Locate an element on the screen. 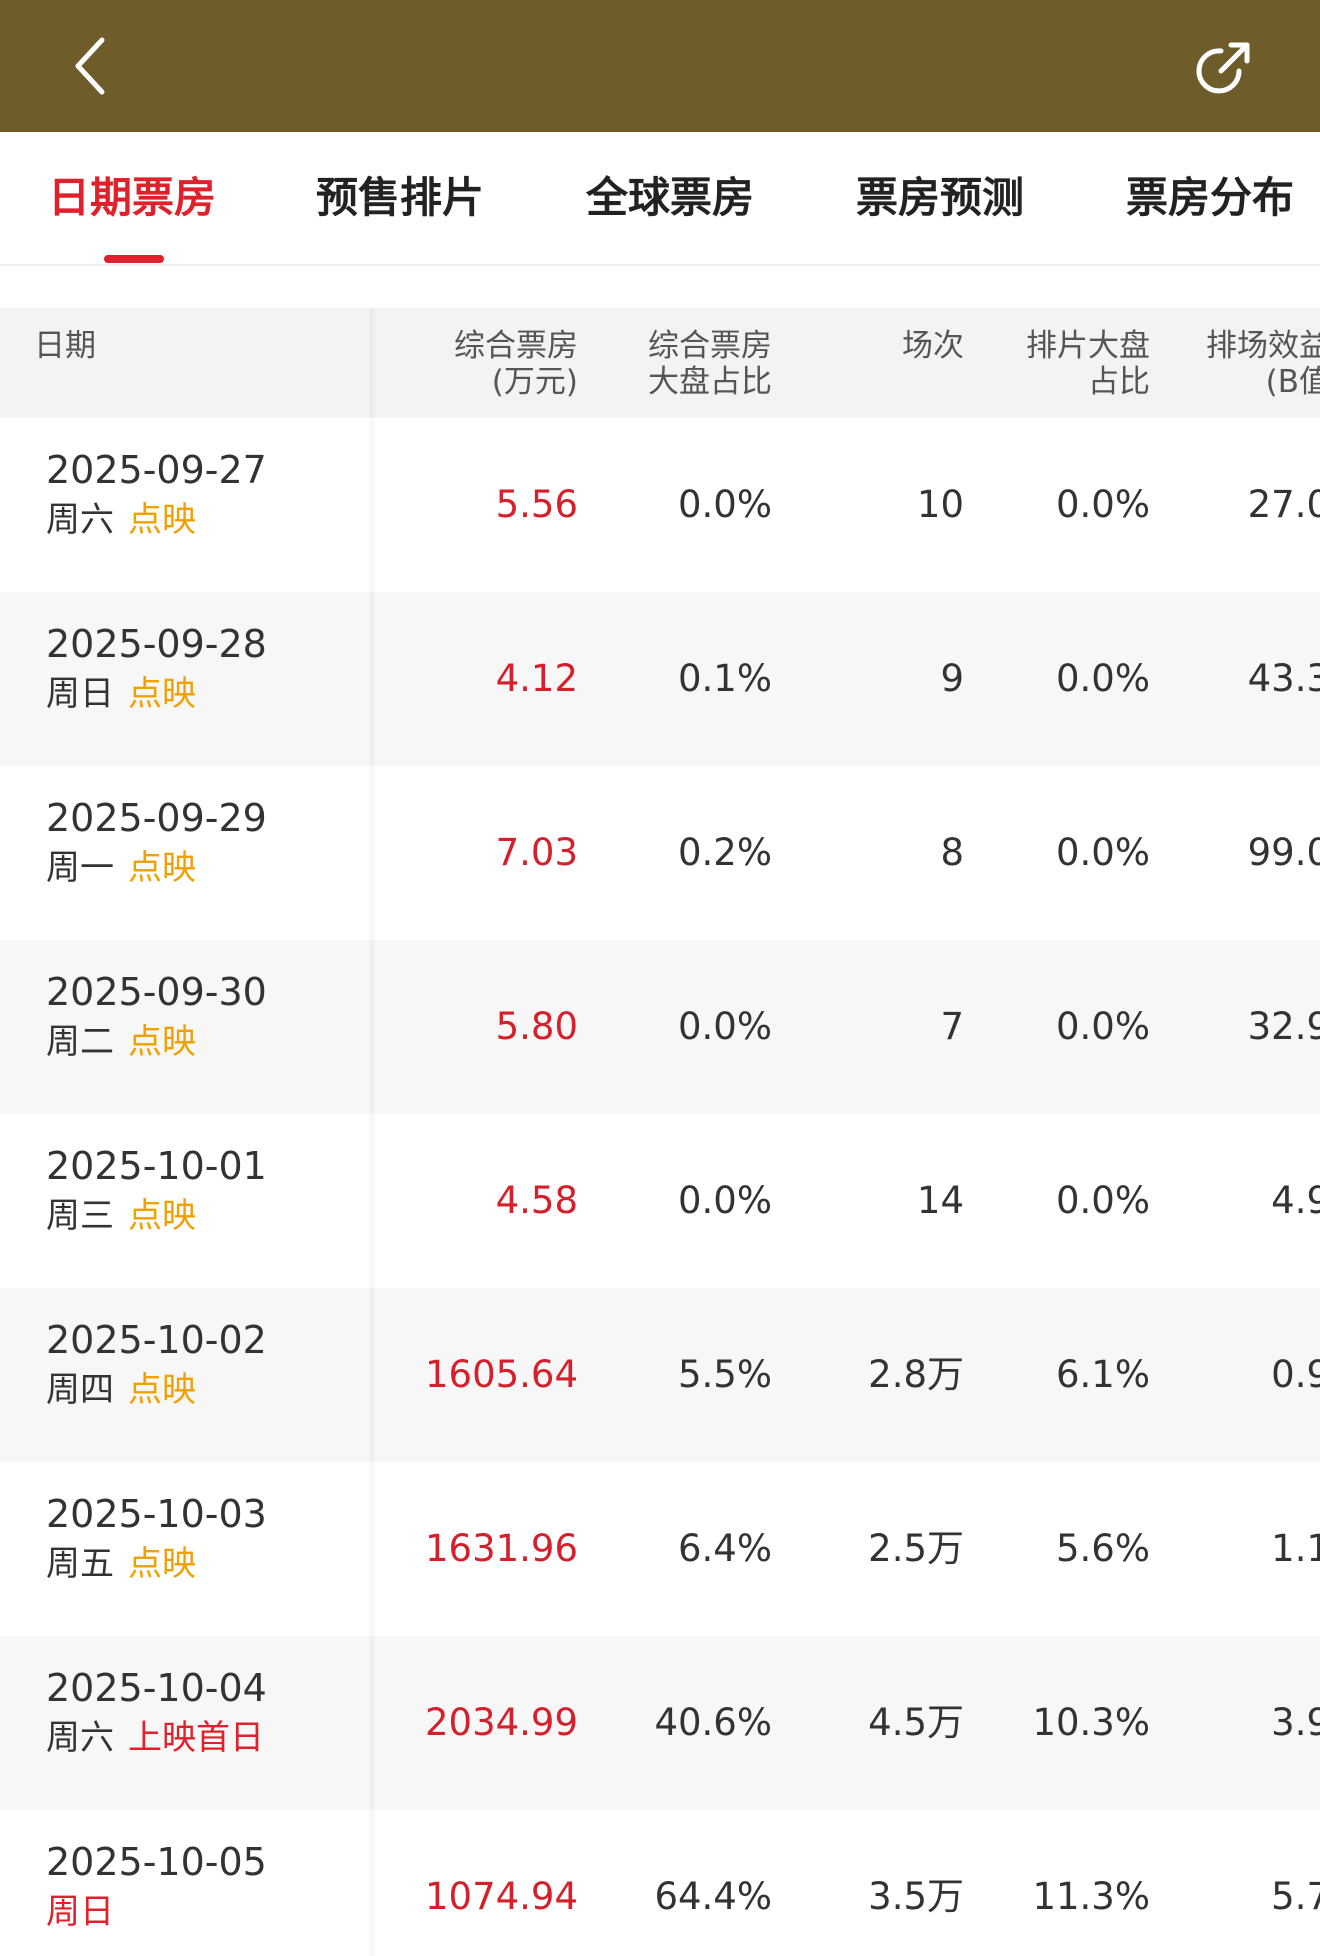 Image resolution: width=1320 pixels, height=1956 pixels. cell-weekday-line: 周日 is located at coordinates (80, 1912).